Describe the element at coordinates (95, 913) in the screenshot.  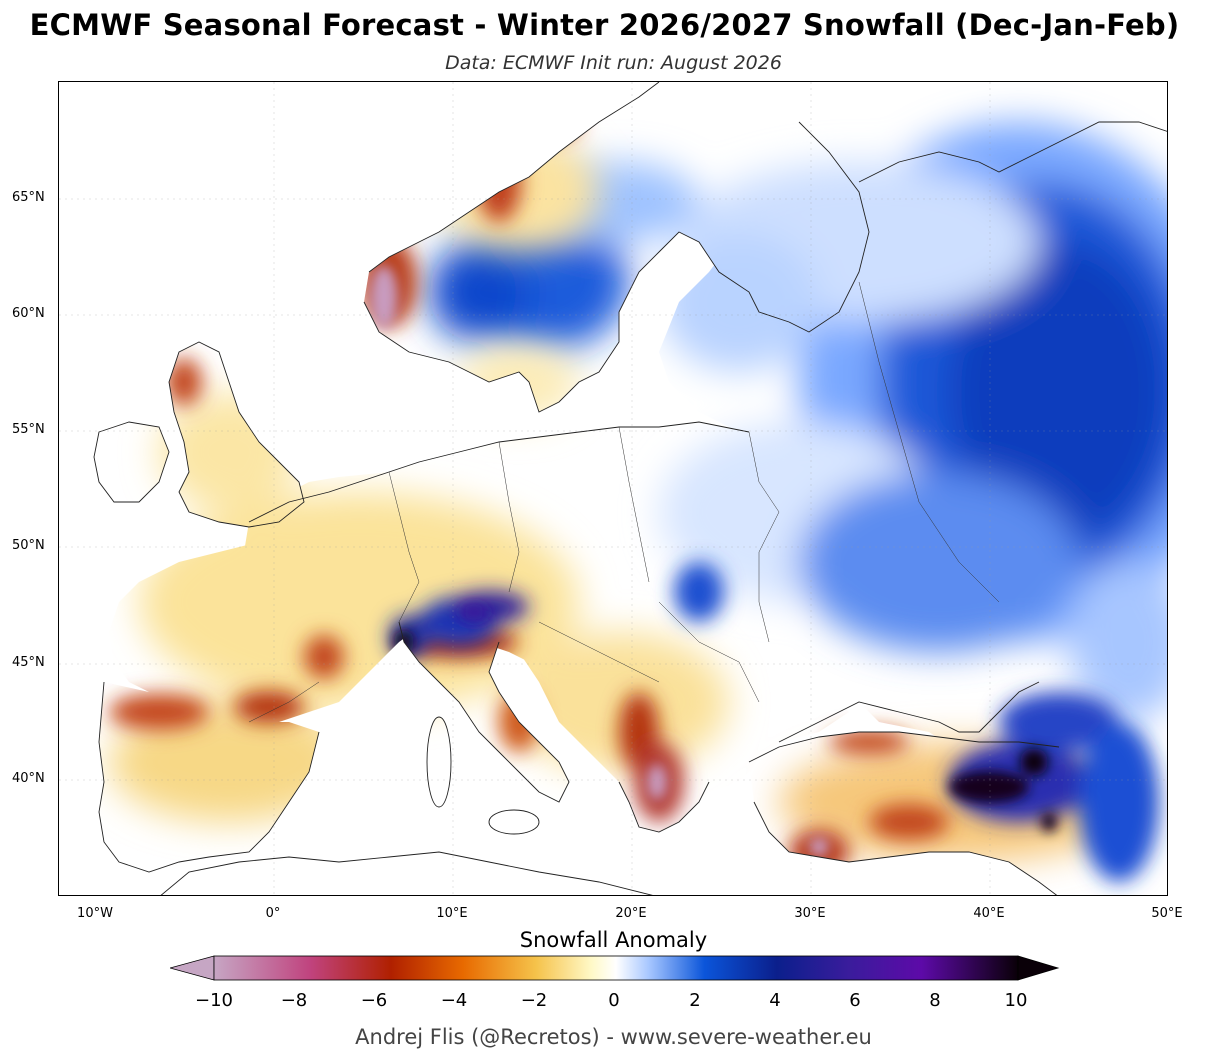
I see `lon-label-10w: 10°W` at that location.